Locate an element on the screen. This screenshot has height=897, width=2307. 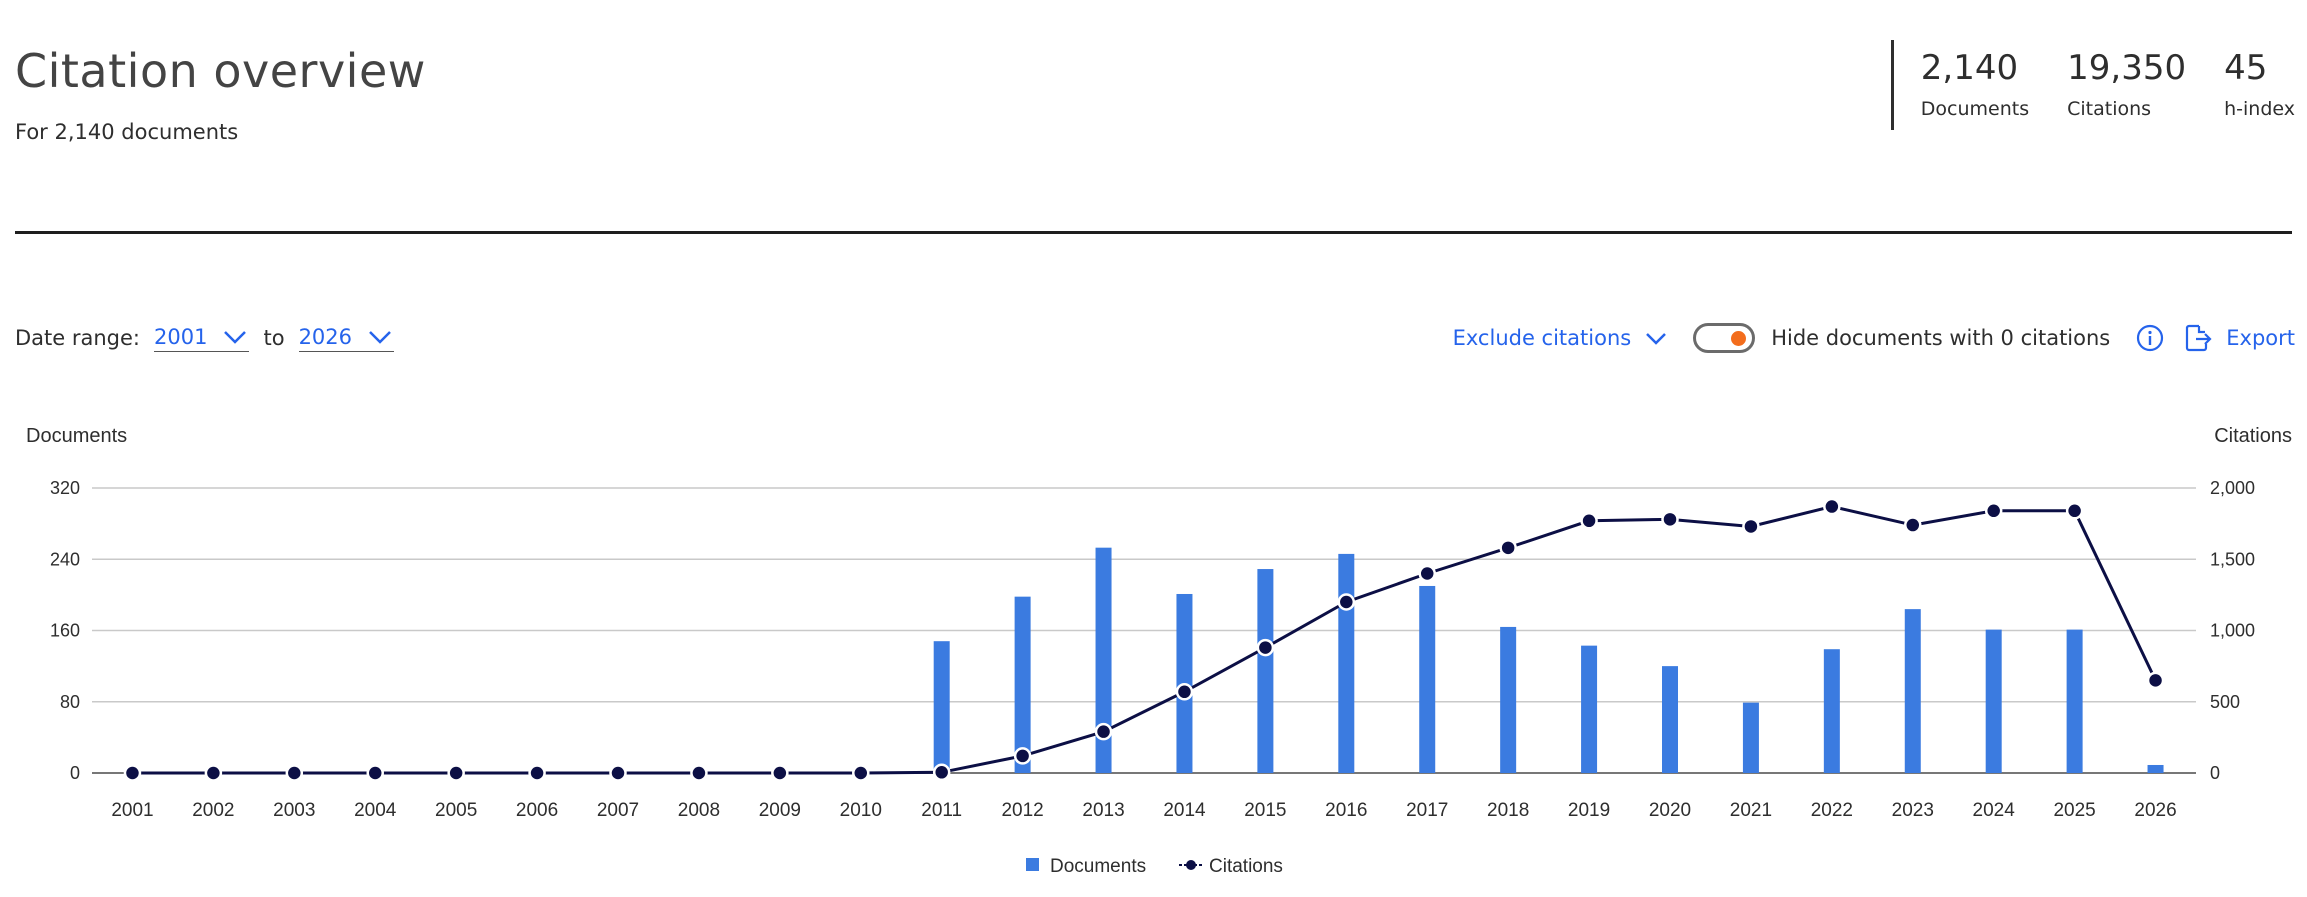
x-tick-label: 2005 is located at coordinates (456, 810).